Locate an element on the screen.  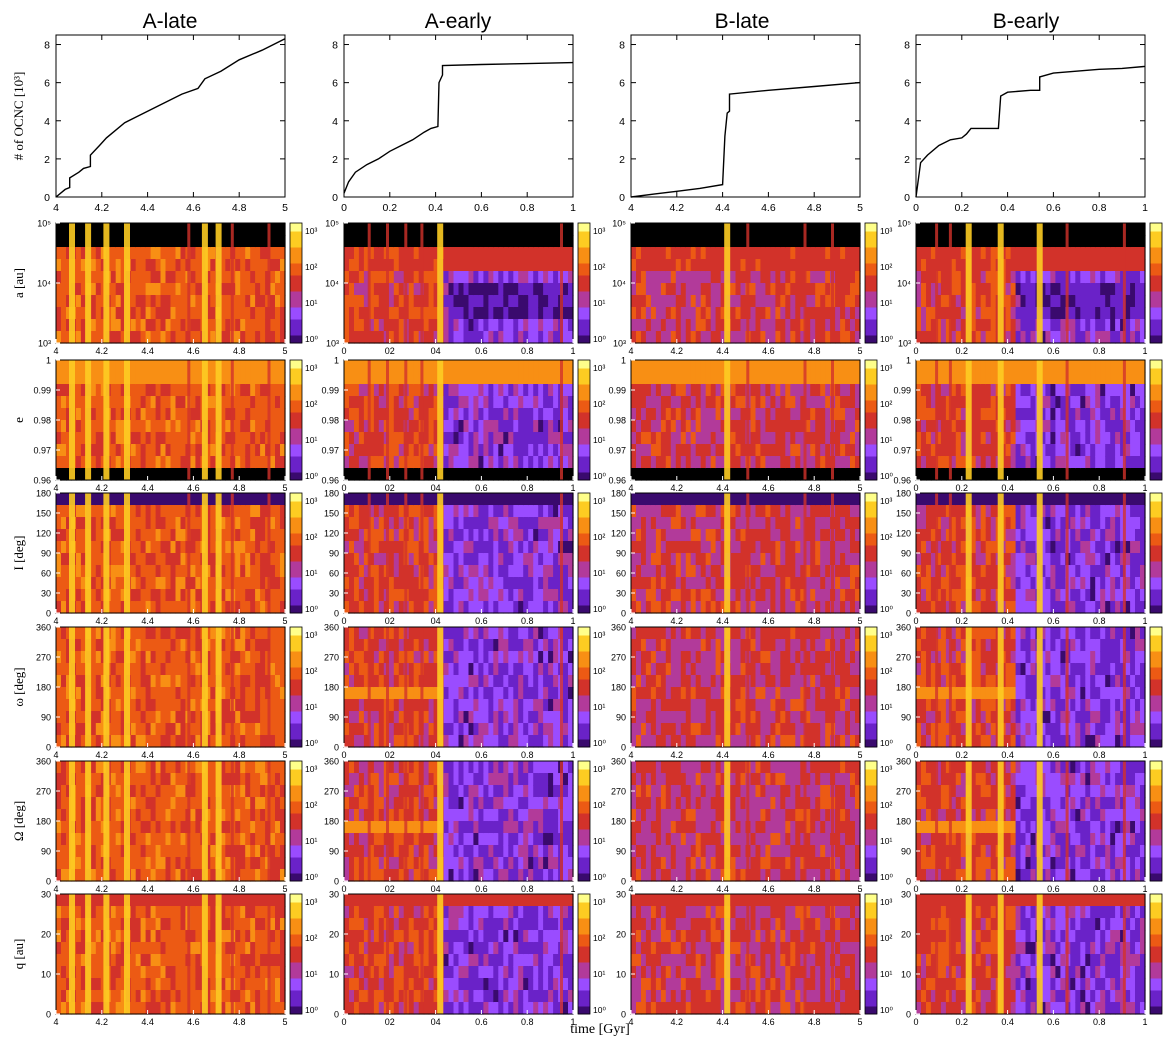
col-title-b-late: B-late is located at coordinates (742, 21).